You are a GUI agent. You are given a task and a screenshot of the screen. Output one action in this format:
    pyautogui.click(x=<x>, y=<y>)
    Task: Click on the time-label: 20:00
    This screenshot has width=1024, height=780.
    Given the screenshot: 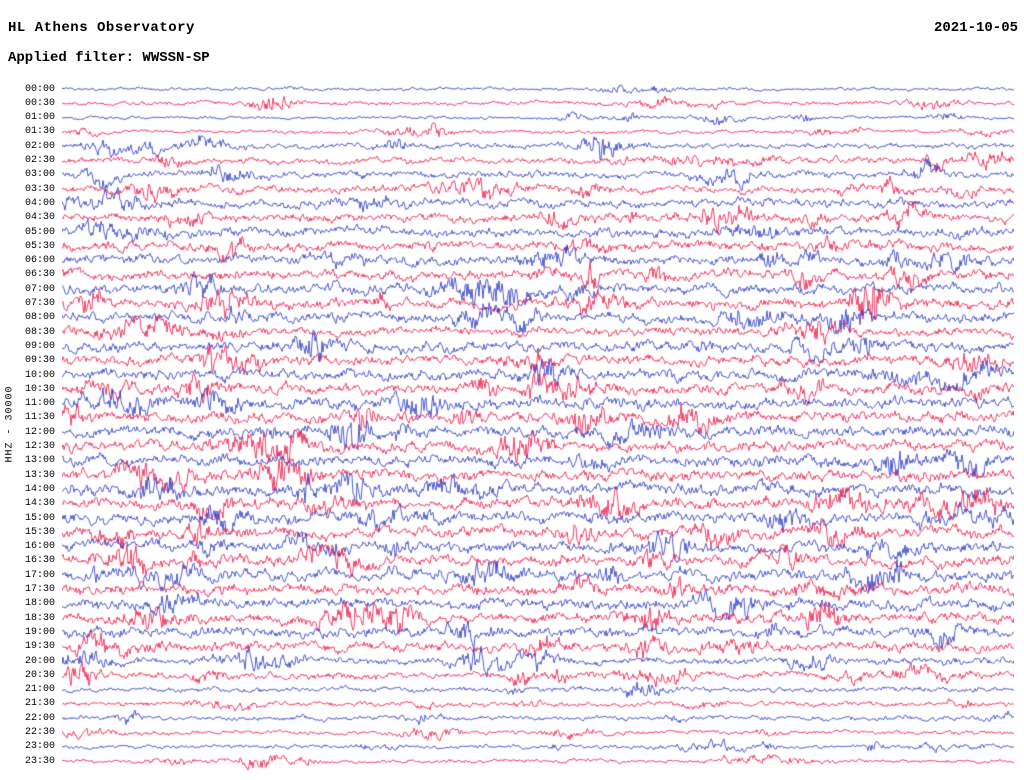 What is the action you would take?
    pyautogui.click(x=39, y=661)
    